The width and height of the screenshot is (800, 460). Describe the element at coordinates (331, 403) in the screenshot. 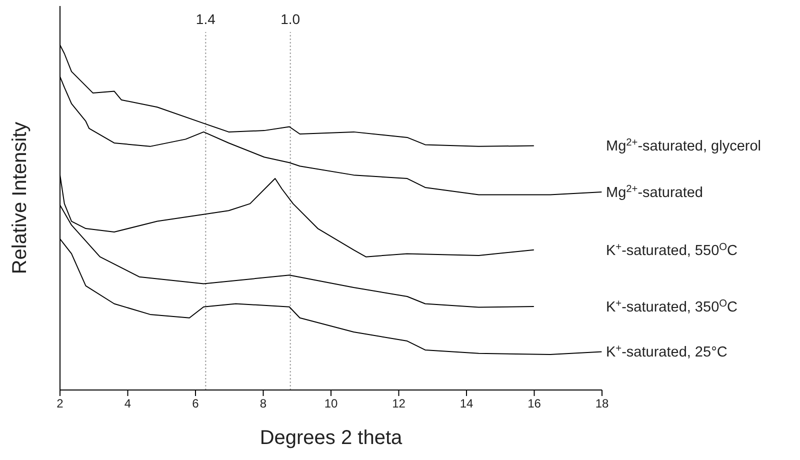

I see `x-tick-label: 10` at that location.